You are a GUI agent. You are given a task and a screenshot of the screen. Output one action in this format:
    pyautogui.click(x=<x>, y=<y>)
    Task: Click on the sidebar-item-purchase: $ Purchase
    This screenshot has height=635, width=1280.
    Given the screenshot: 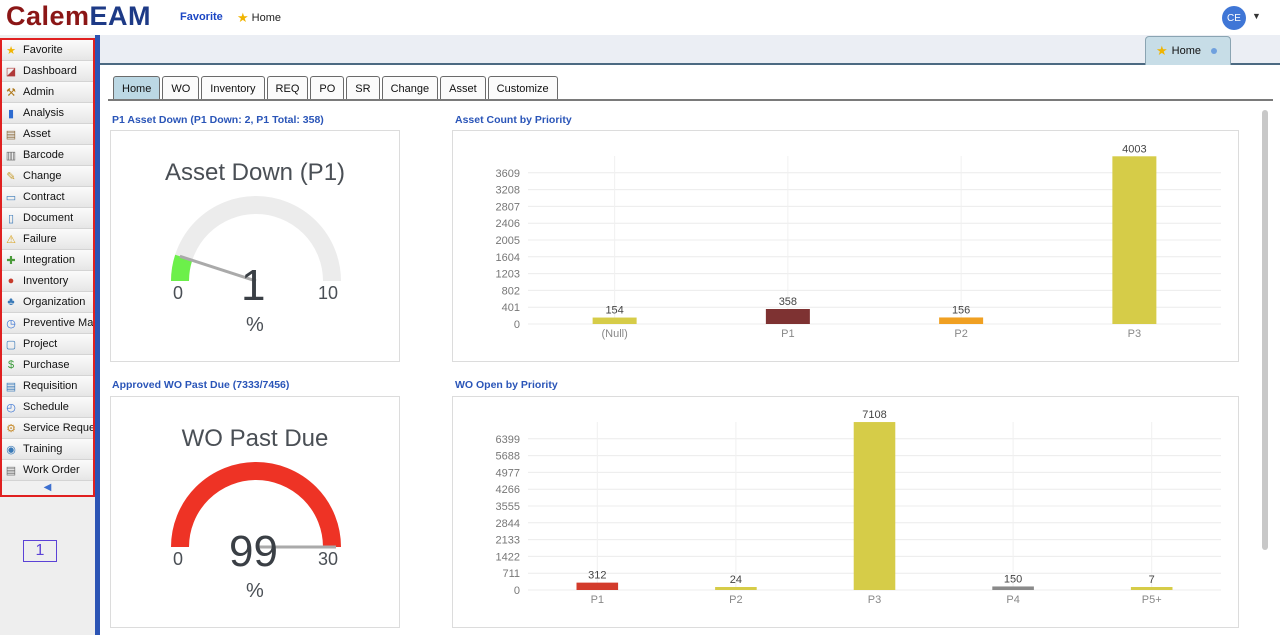 What is the action you would take?
    pyautogui.click(x=47, y=365)
    